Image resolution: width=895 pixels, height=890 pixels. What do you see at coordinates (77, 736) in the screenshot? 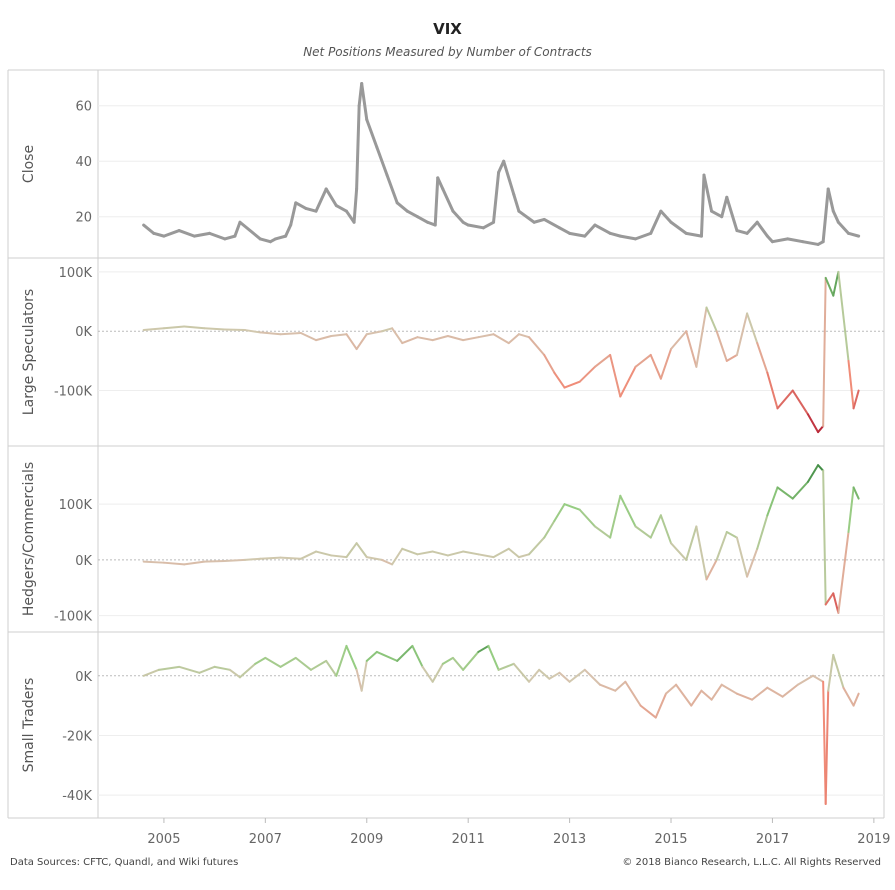
I see `y-tick-label-small-1: -20K` at bounding box center [77, 736].